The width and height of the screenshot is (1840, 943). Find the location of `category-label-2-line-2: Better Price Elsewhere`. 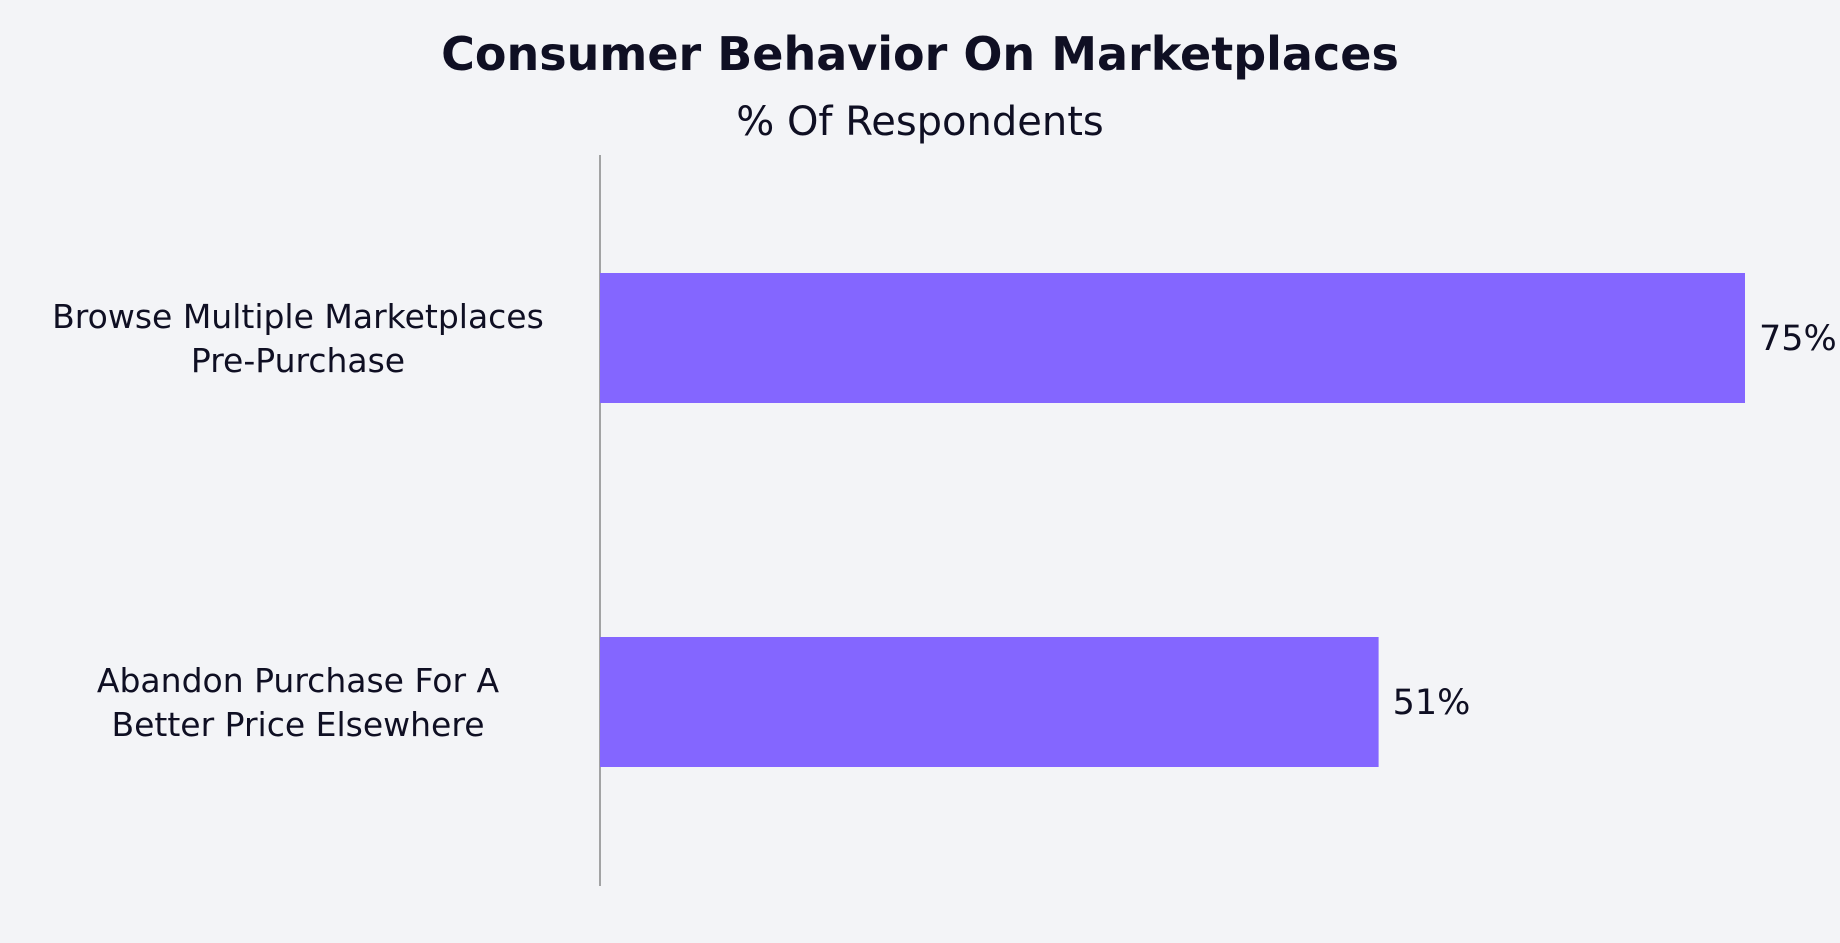

category-label-2-line-2: Better Price Elsewhere is located at coordinates (297, 724).